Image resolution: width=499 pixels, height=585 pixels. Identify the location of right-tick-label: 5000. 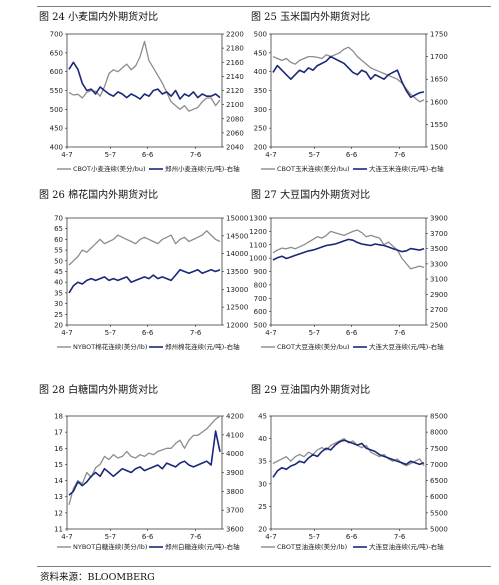
(439, 530).